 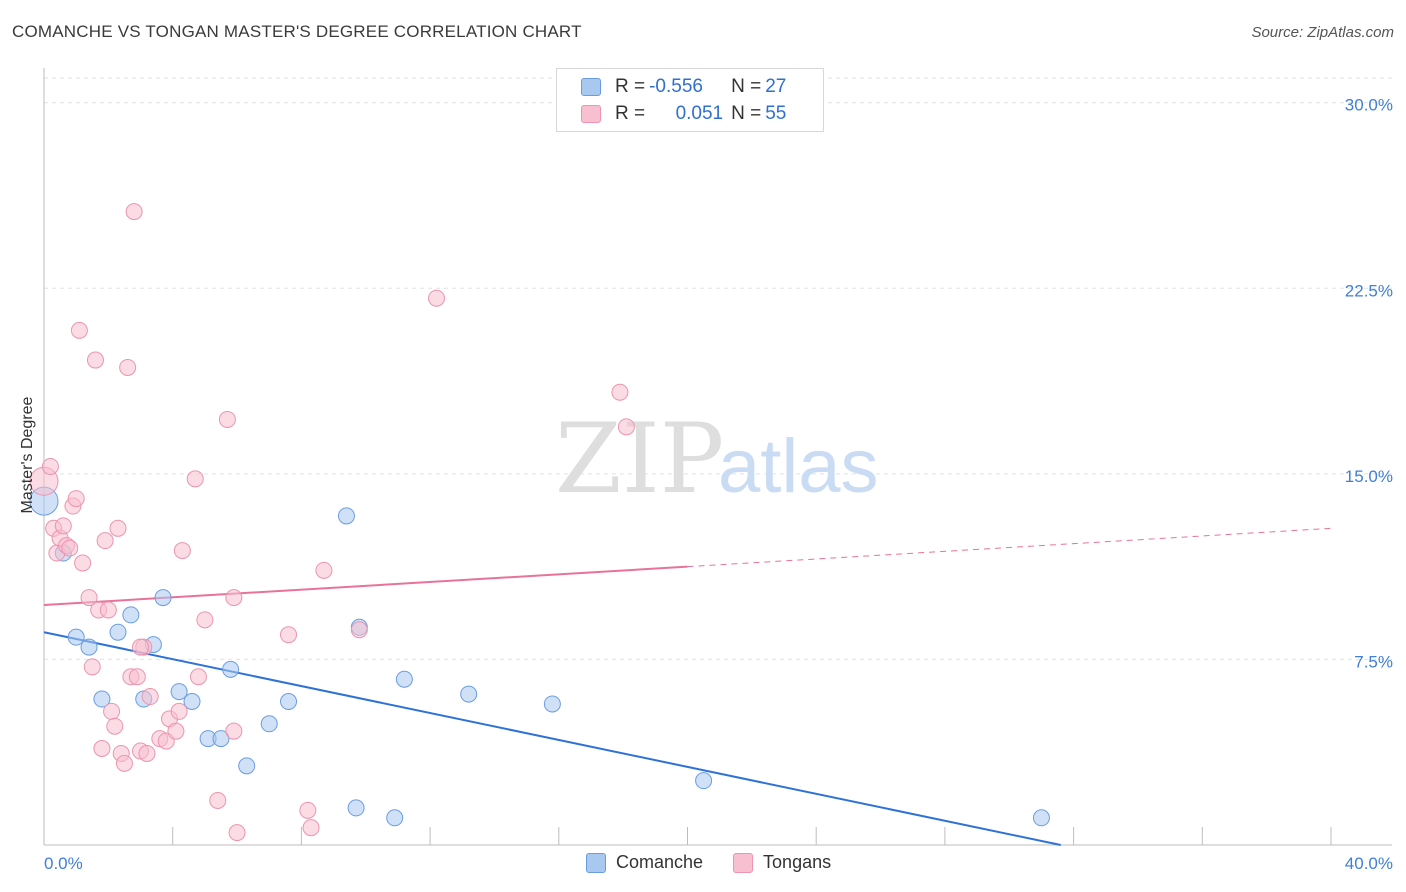 What do you see at coordinates (1369, 290) in the screenshot?
I see `y-tick-label: 22.5%` at bounding box center [1369, 290].